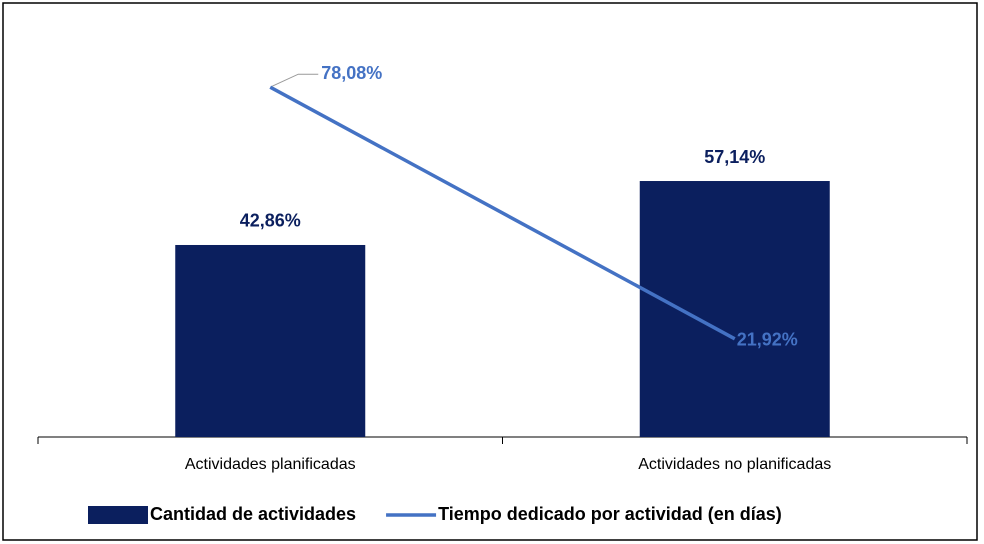  What do you see at coordinates (610, 514) in the screenshot?
I see `legend-label: Tiempo dedicado por actividad (en días)` at bounding box center [610, 514].